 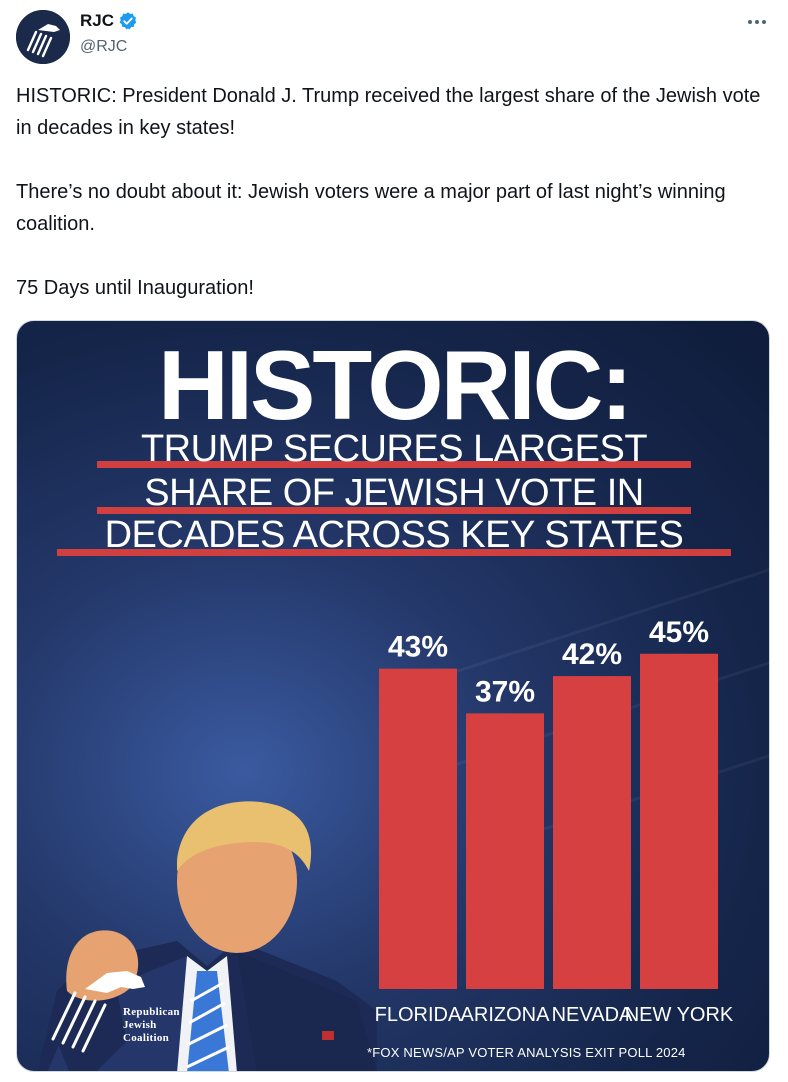 I want to click on bar-florida, so click(x=418, y=828).